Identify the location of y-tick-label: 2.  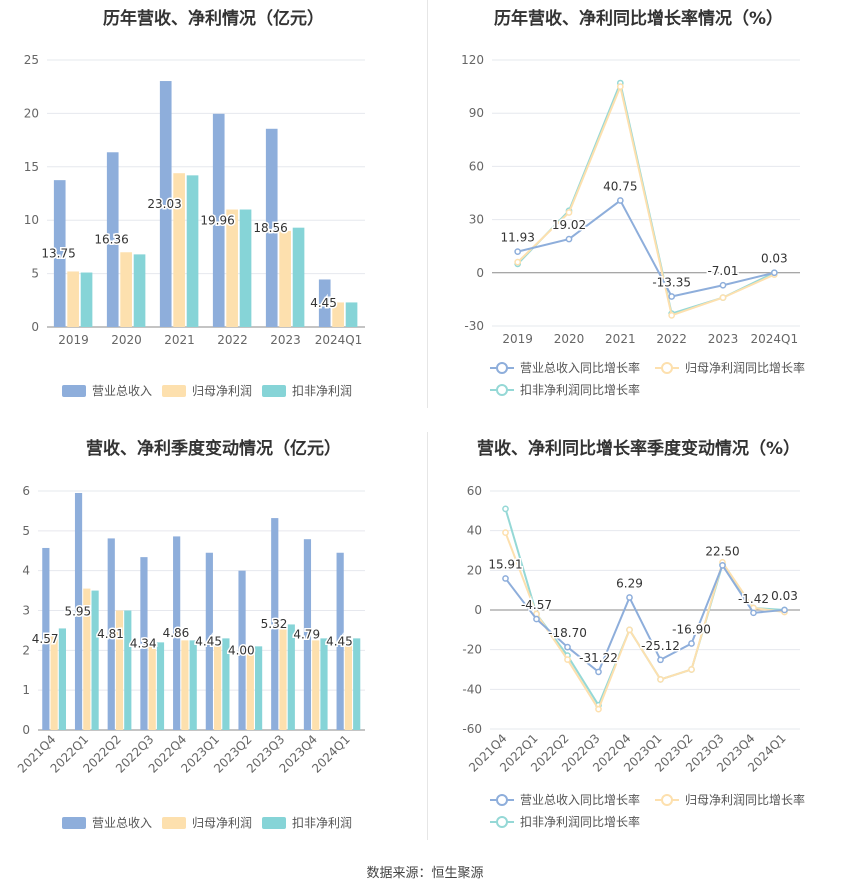
(26, 650).